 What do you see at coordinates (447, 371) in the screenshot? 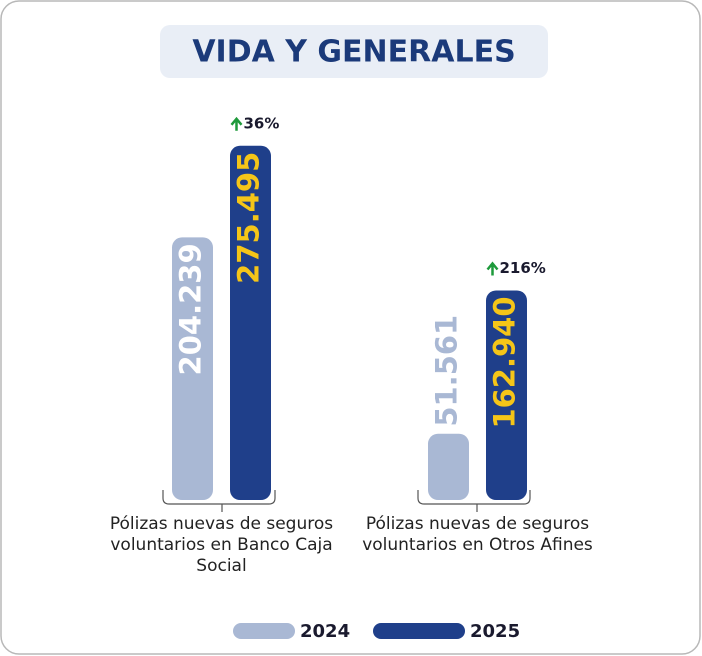
I see `value-label: 51.561` at bounding box center [447, 371].